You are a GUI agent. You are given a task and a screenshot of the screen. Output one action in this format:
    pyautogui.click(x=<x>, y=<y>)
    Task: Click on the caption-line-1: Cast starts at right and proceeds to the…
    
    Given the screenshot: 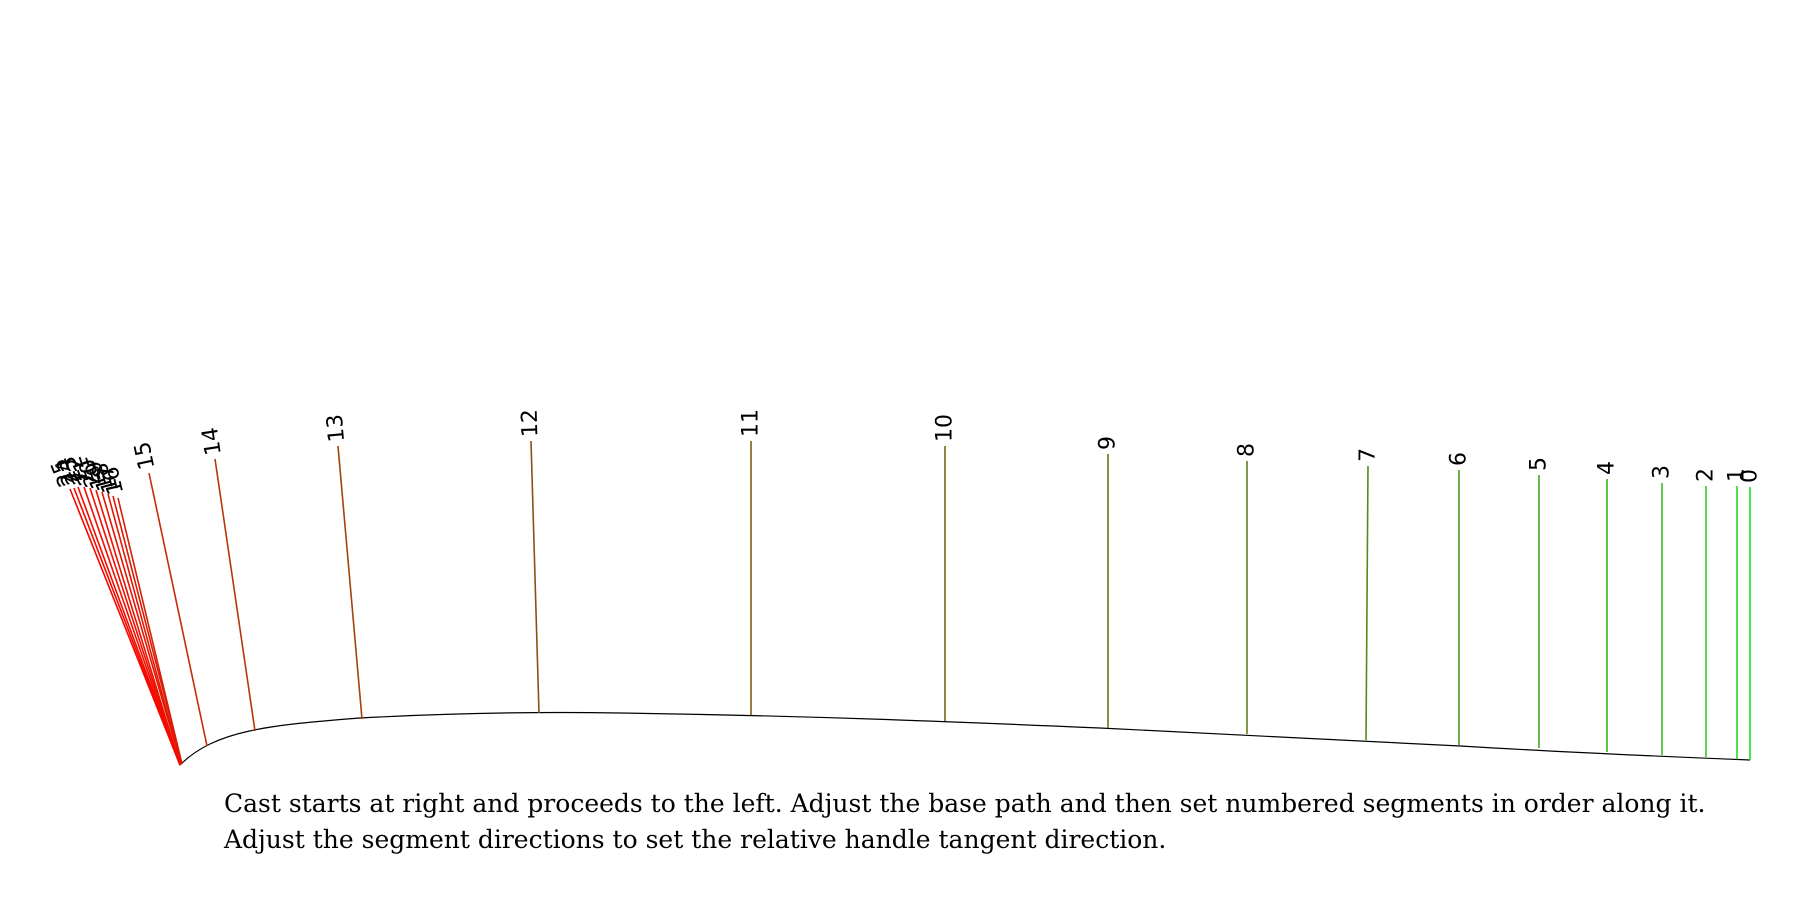 What is the action you would take?
    pyautogui.click(x=965, y=803)
    